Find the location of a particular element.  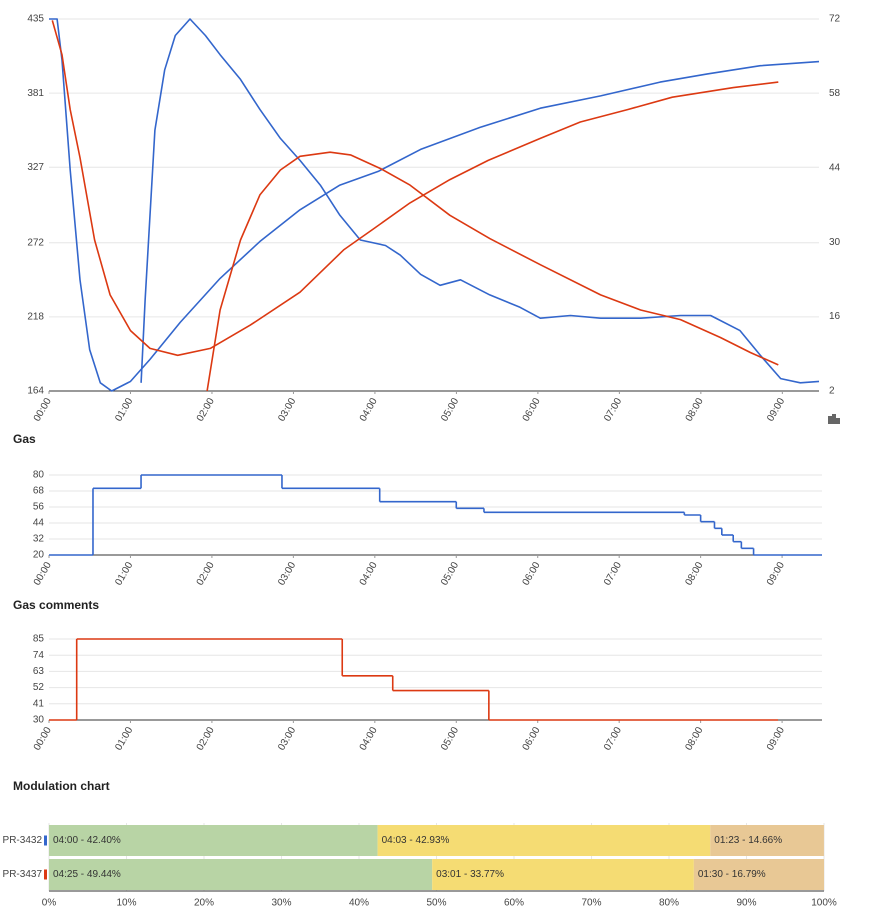

chart-title: Modulation chart is located at coordinates (61, 786).